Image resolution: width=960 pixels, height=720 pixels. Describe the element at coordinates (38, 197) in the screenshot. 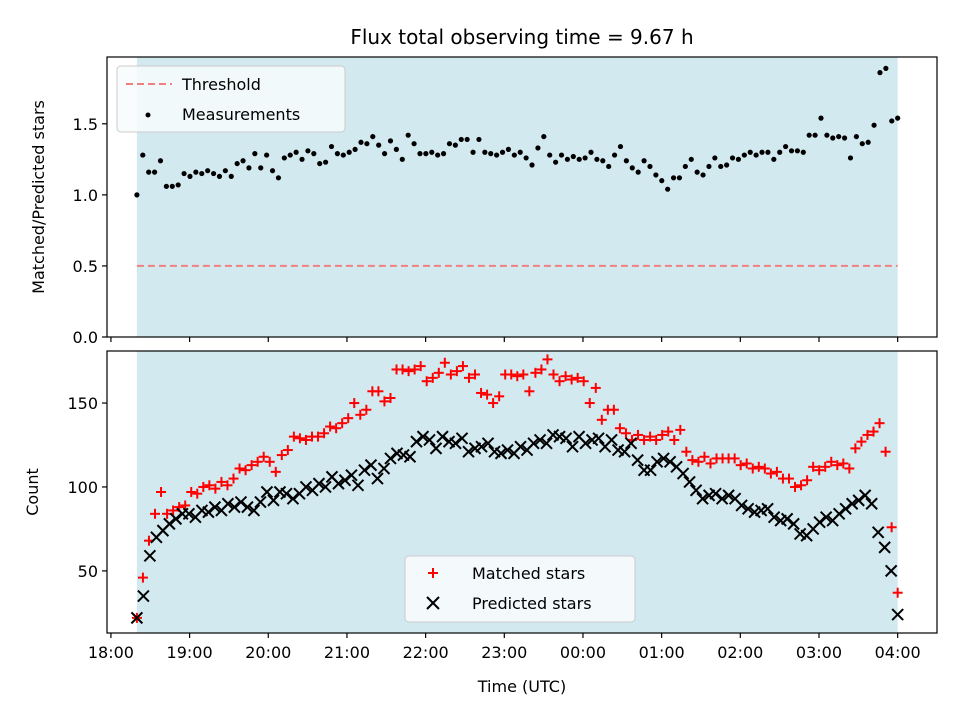

I see `ratio-y-axis-label: Matched/Predicted stars` at that location.